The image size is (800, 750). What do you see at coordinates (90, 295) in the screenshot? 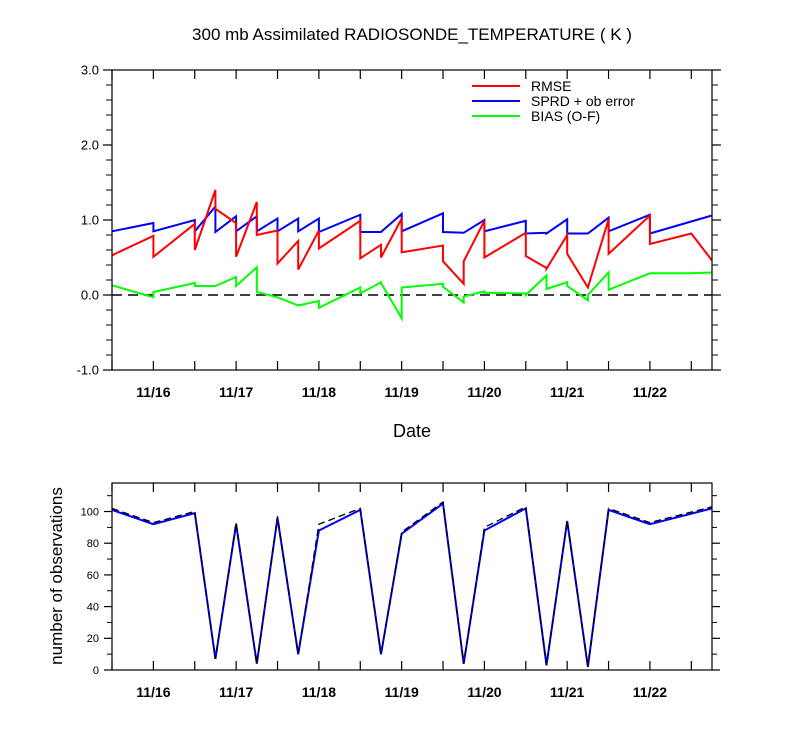
I see `y-tick-label: 0.0` at bounding box center [90, 295].